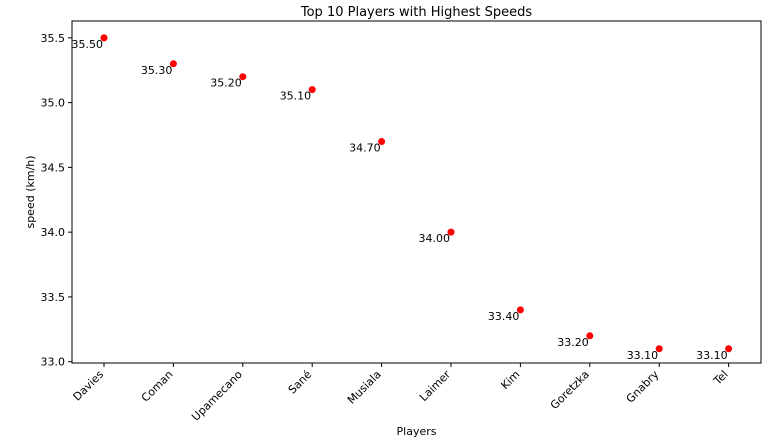 Image resolution: width=777 pixels, height=445 pixels. Describe the element at coordinates (504, 316) in the screenshot. I see `data-label: 33.40` at that location.